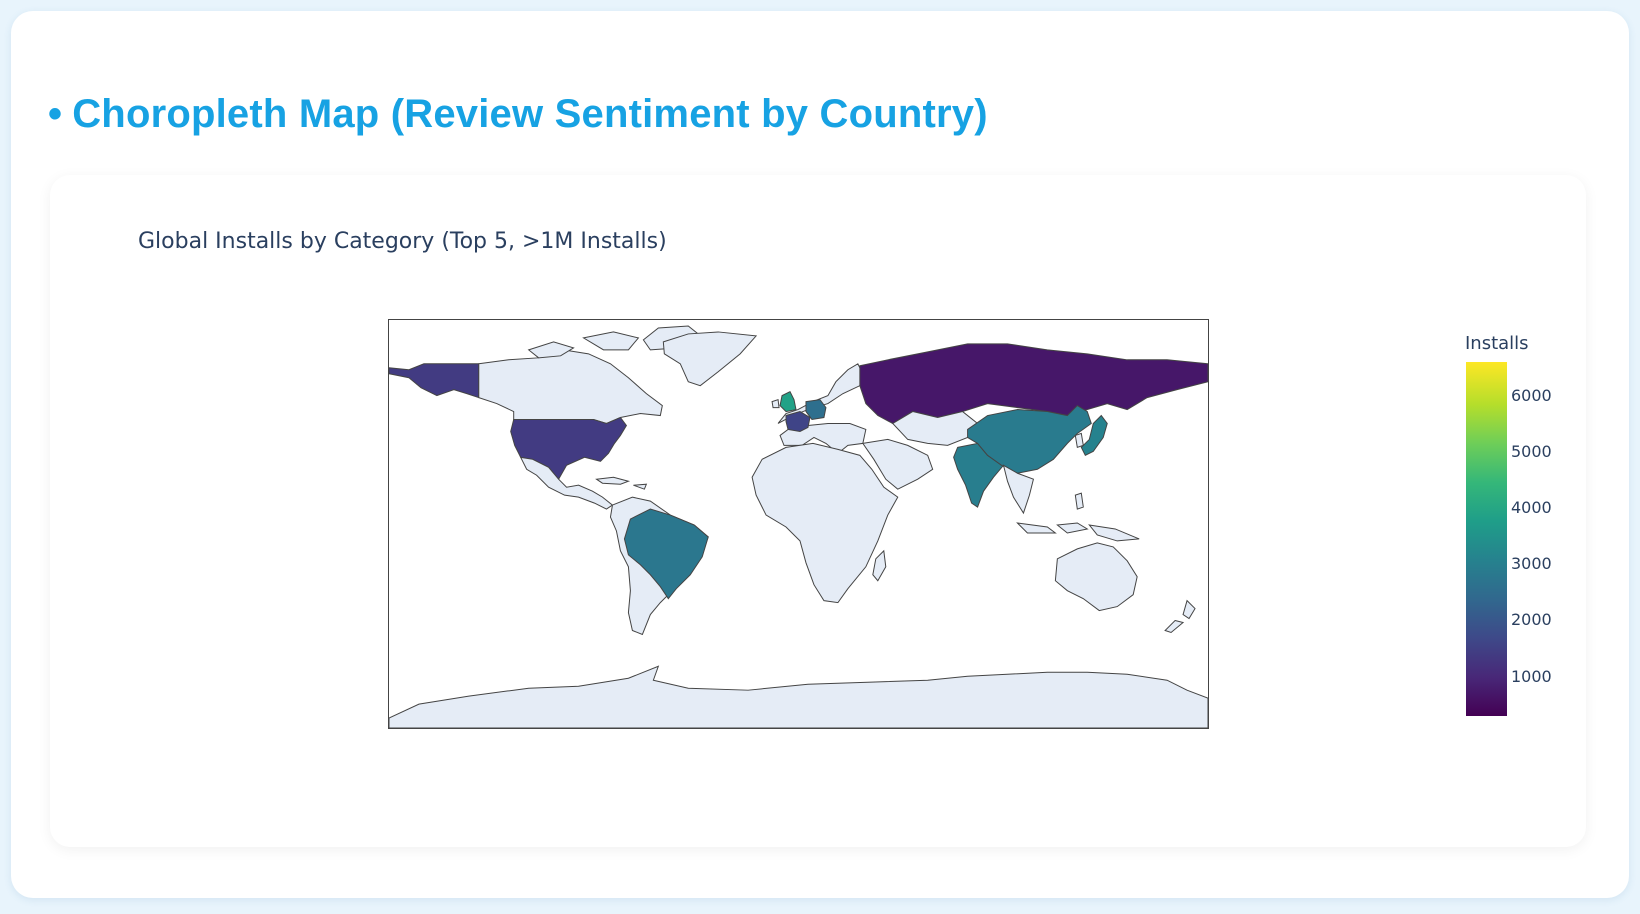 The width and height of the screenshot is (1640, 914). What do you see at coordinates (935, 428) in the screenshot?
I see `central-asia` at bounding box center [935, 428].